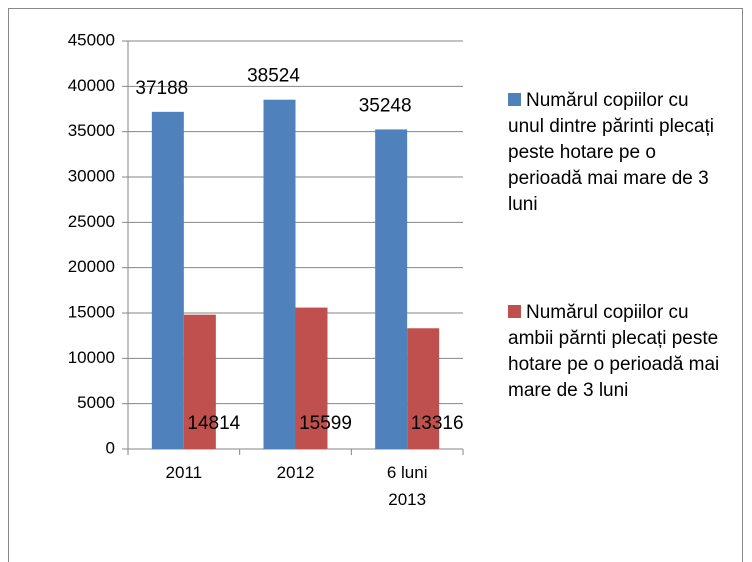  Describe the element at coordinates (91, 221) in the screenshot. I see `y-tick-label: 25000` at that location.